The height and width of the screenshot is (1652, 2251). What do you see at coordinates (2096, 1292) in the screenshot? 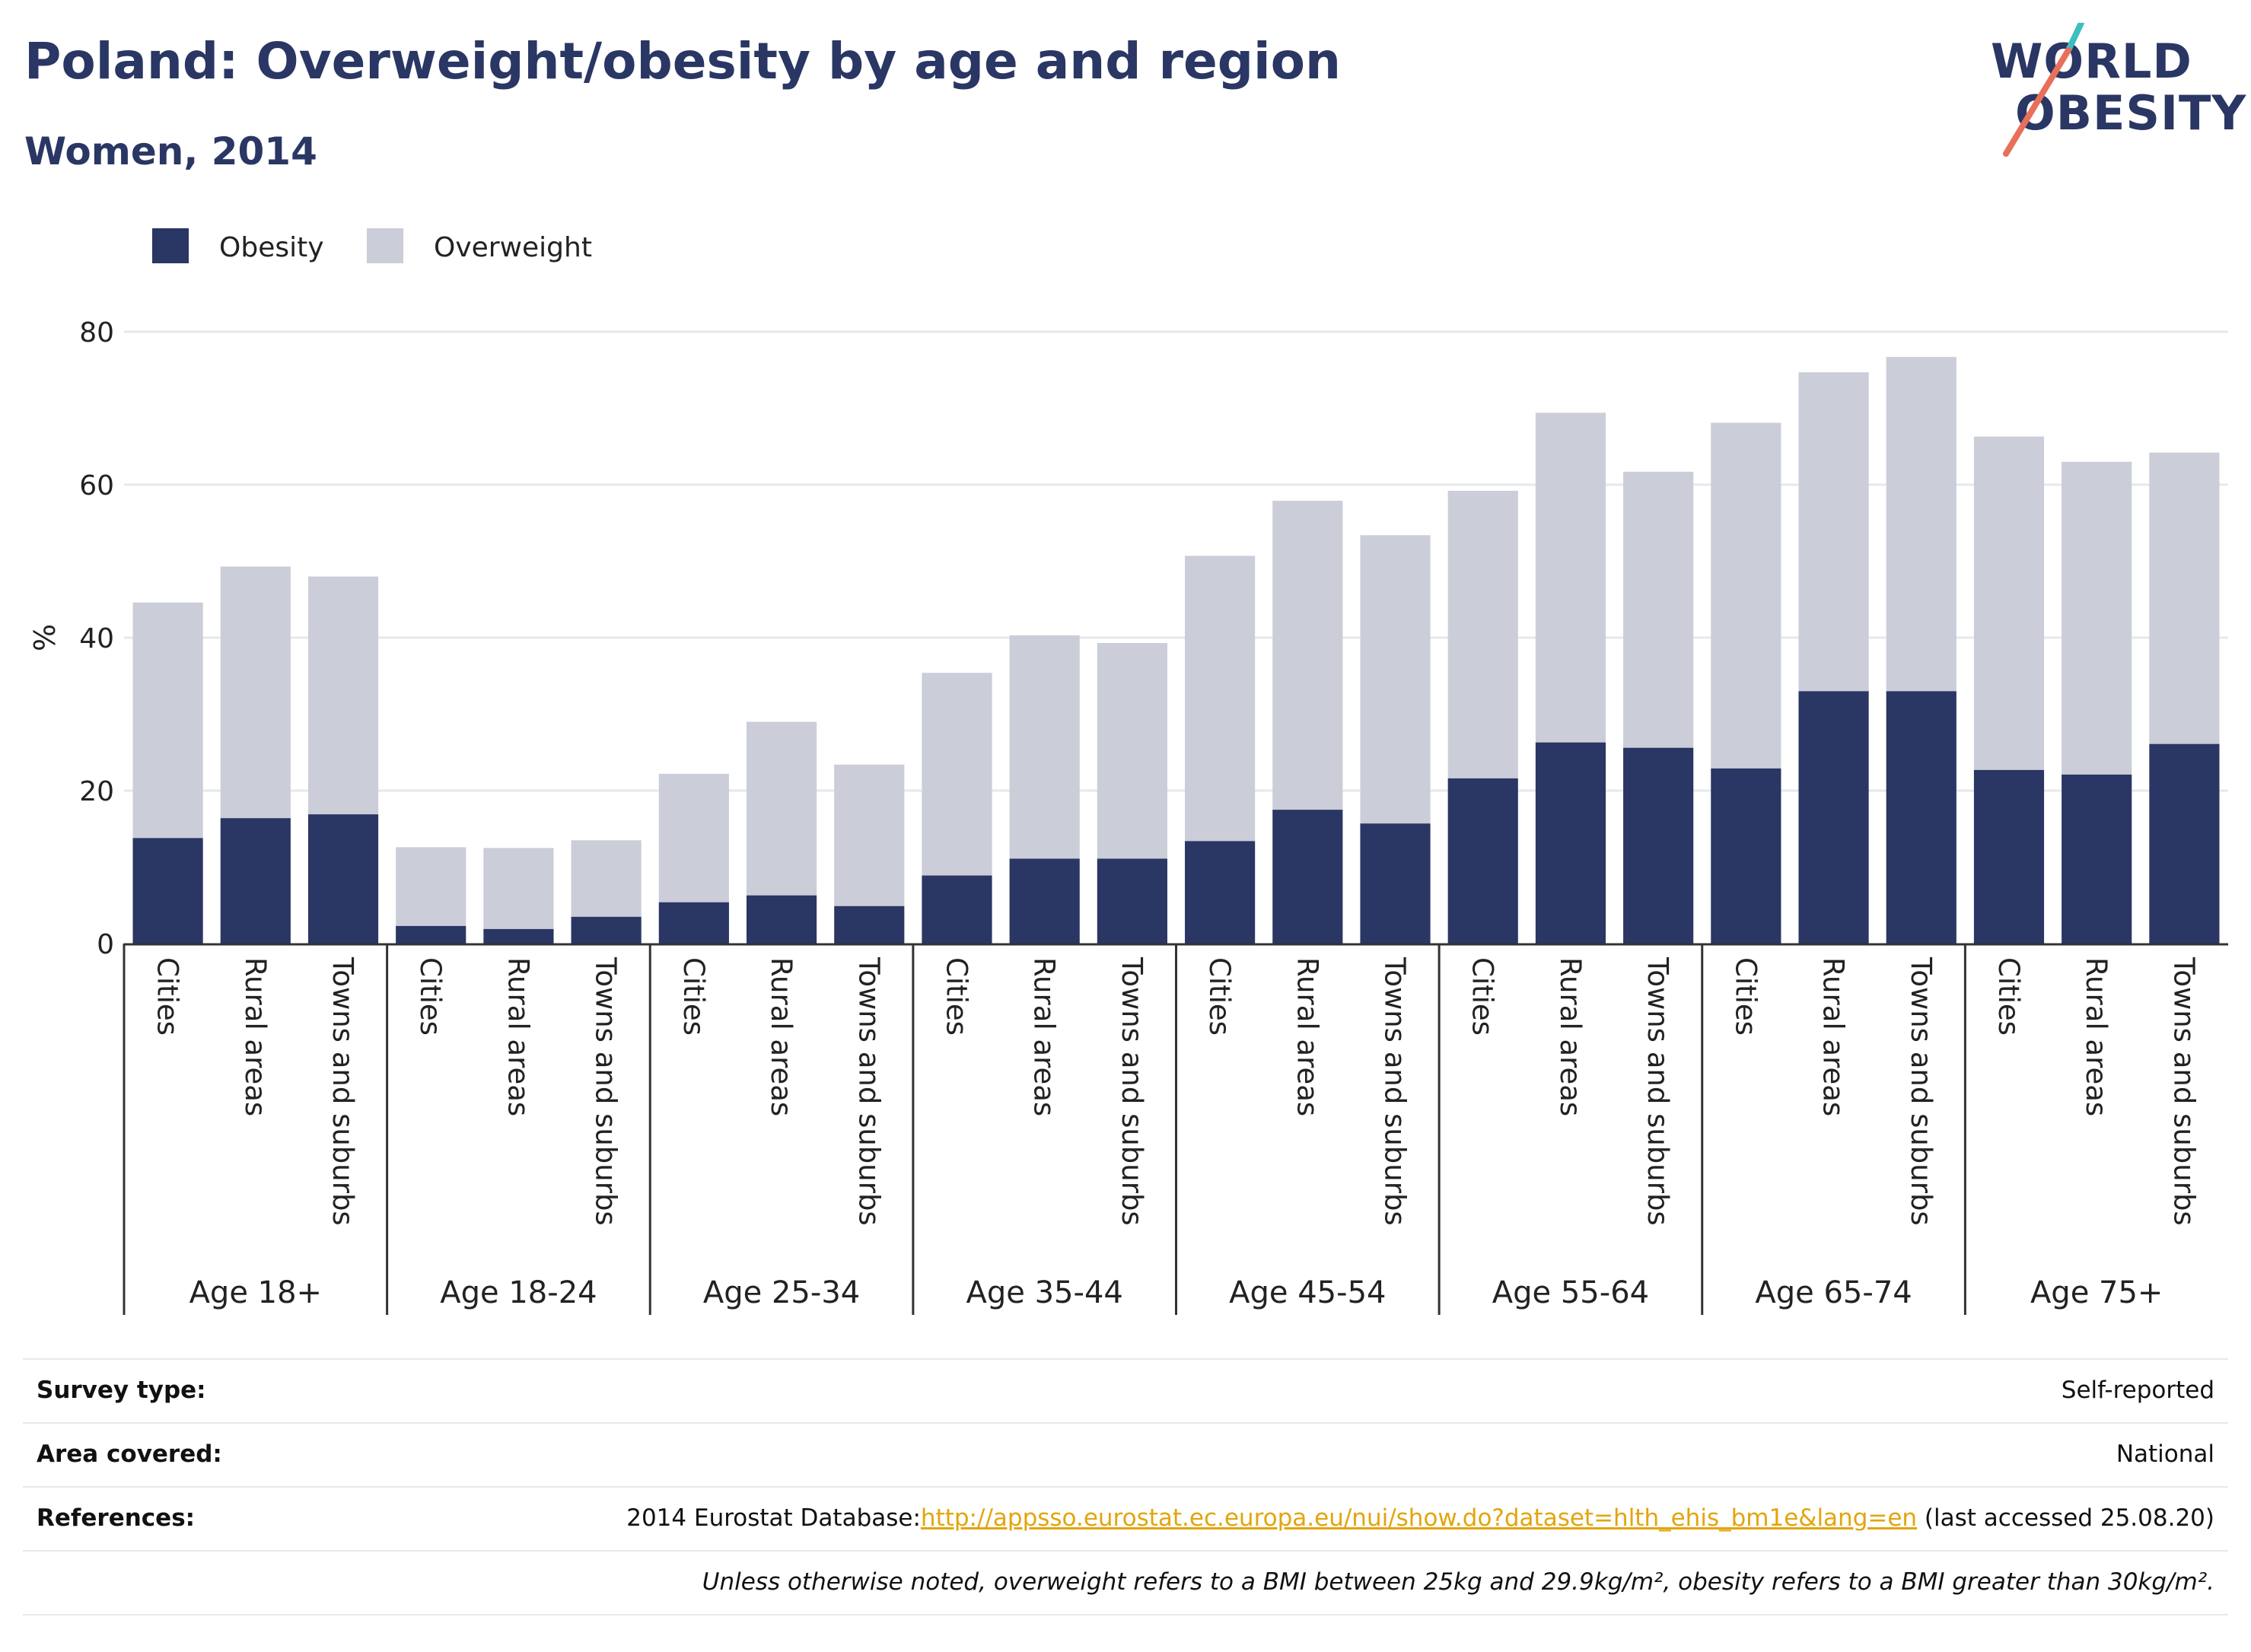
I see `age-group-label: Age 75+` at bounding box center [2096, 1292].